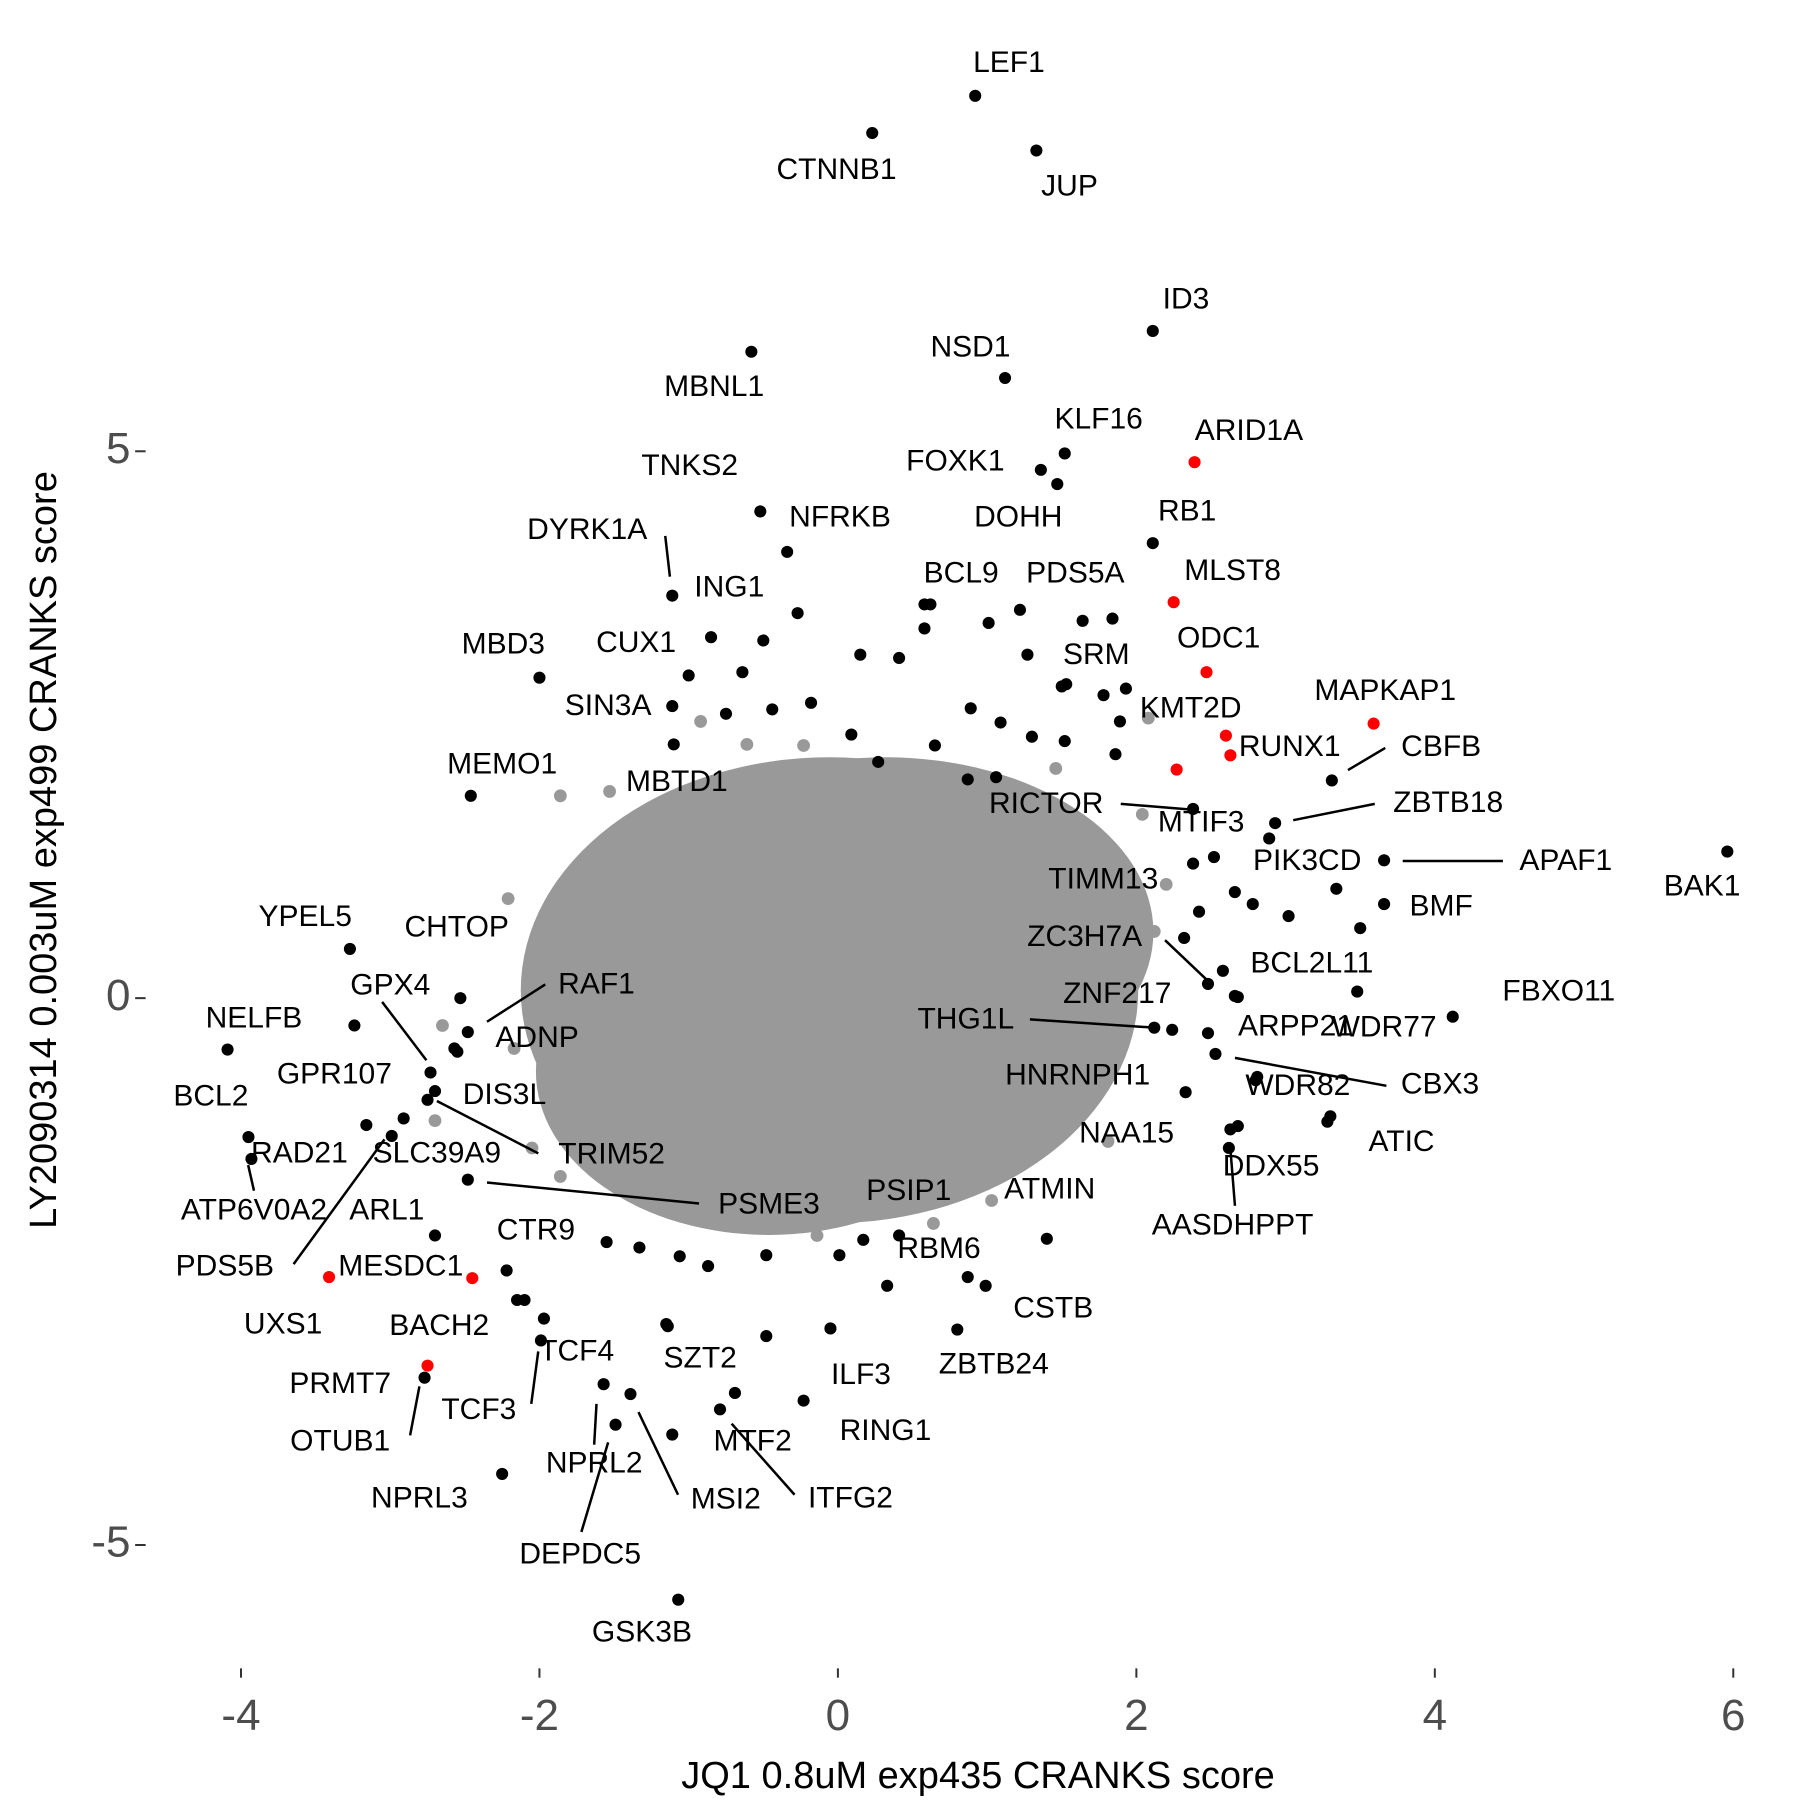 The image size is (1800, 1800). Describe the element at coordinates (576, 1351) in the screenshot. I see `point-label: TCF4` at that location.